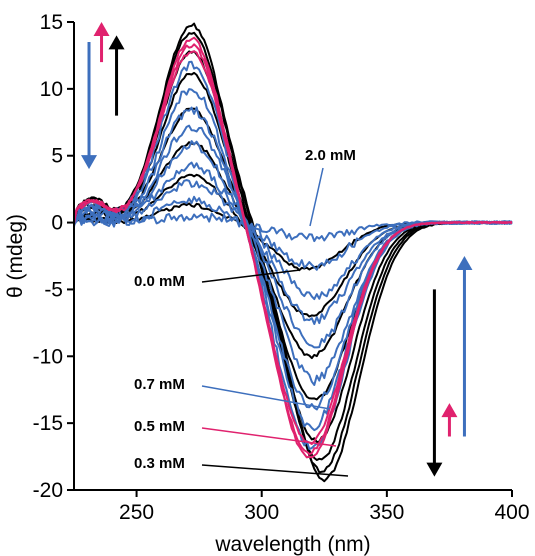 The image size is (535, 556). Describe the element at coordinates (53, 289) in the screenshot. I see `y-tick-label: -5` at that location.